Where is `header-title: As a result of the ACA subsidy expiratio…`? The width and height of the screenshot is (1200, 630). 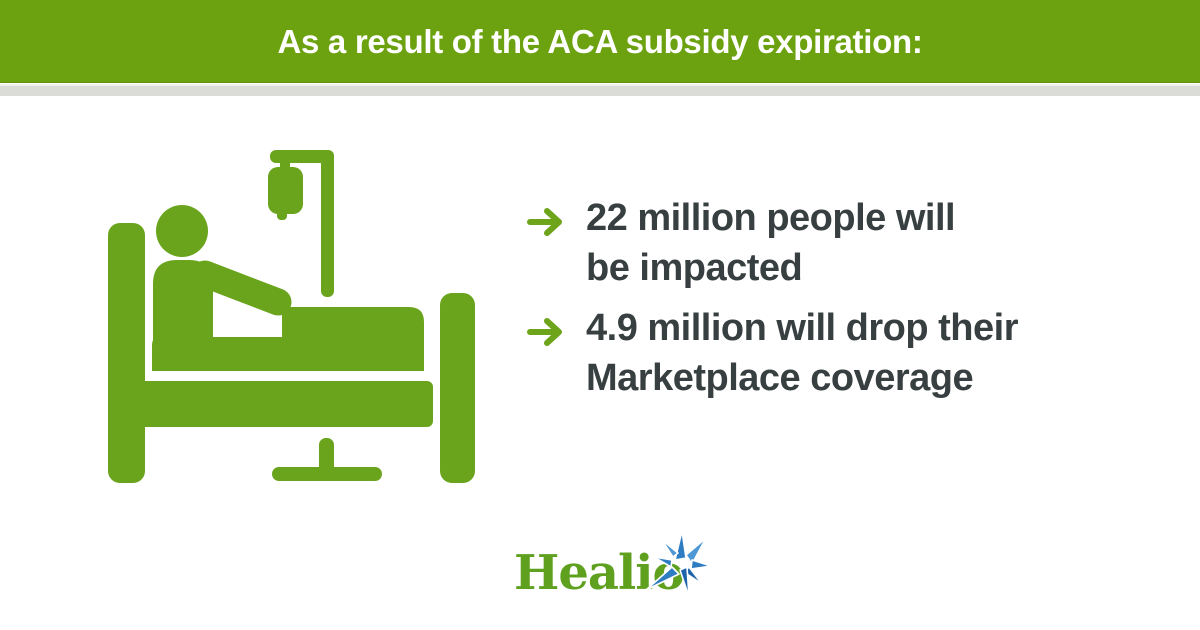 header-title: As a result of the ACA subsidy expiratio… is located at coordinates (600, 41).